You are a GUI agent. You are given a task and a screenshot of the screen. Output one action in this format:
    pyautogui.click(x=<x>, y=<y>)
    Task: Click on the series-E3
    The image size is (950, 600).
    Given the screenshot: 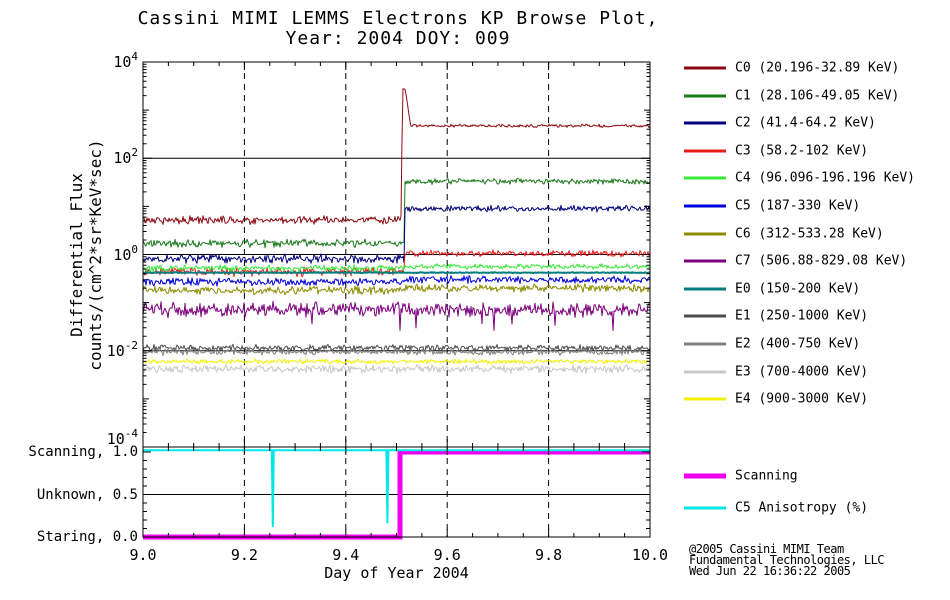 What is the action you would take?
    pyautogui.click(x=396, y=369)
    